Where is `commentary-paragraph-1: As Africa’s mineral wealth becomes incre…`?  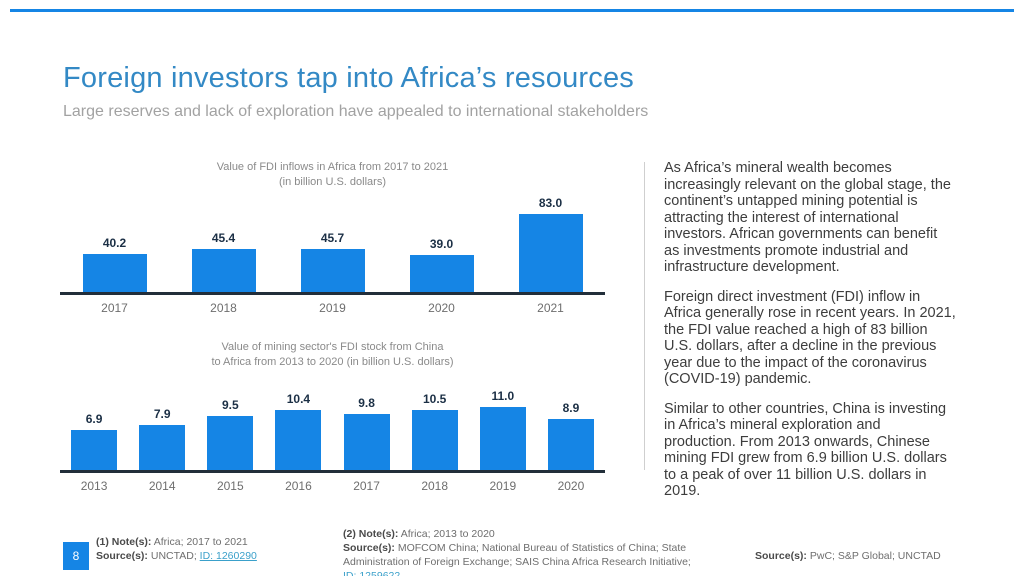 commentary-paragraph-1: As Africa’s mineral wealth becomes incre… is located at coordinates (807, 217).